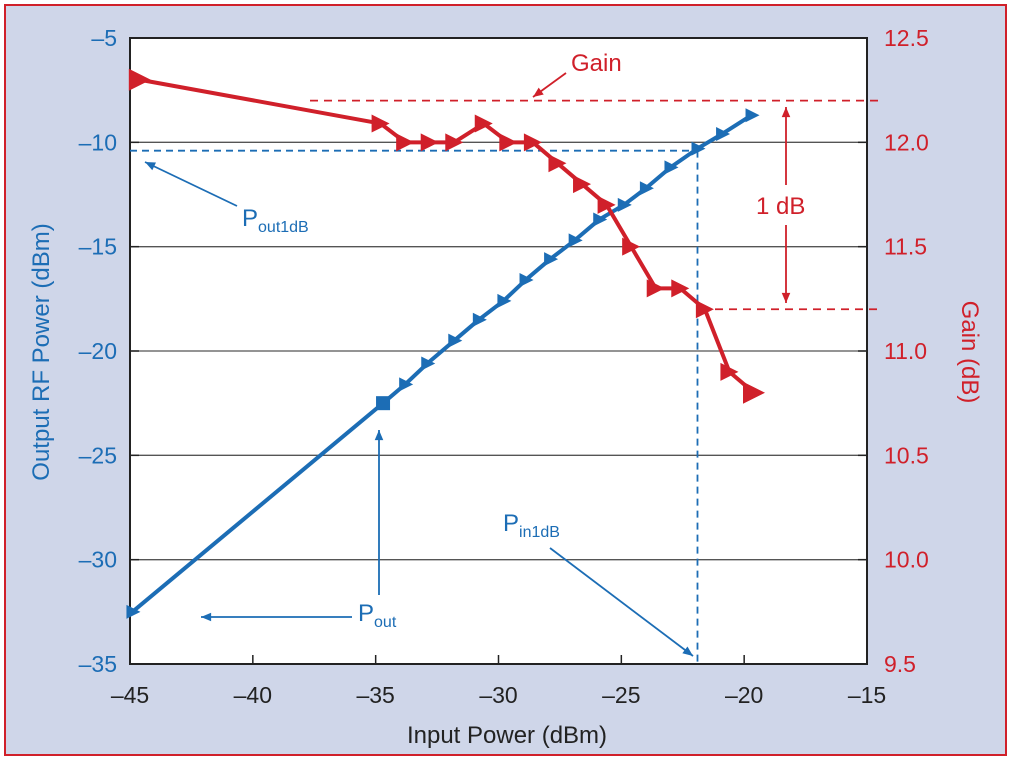 The image size is (1015, 764). I want to click on x-tick-label: –25, so click(621, 695).